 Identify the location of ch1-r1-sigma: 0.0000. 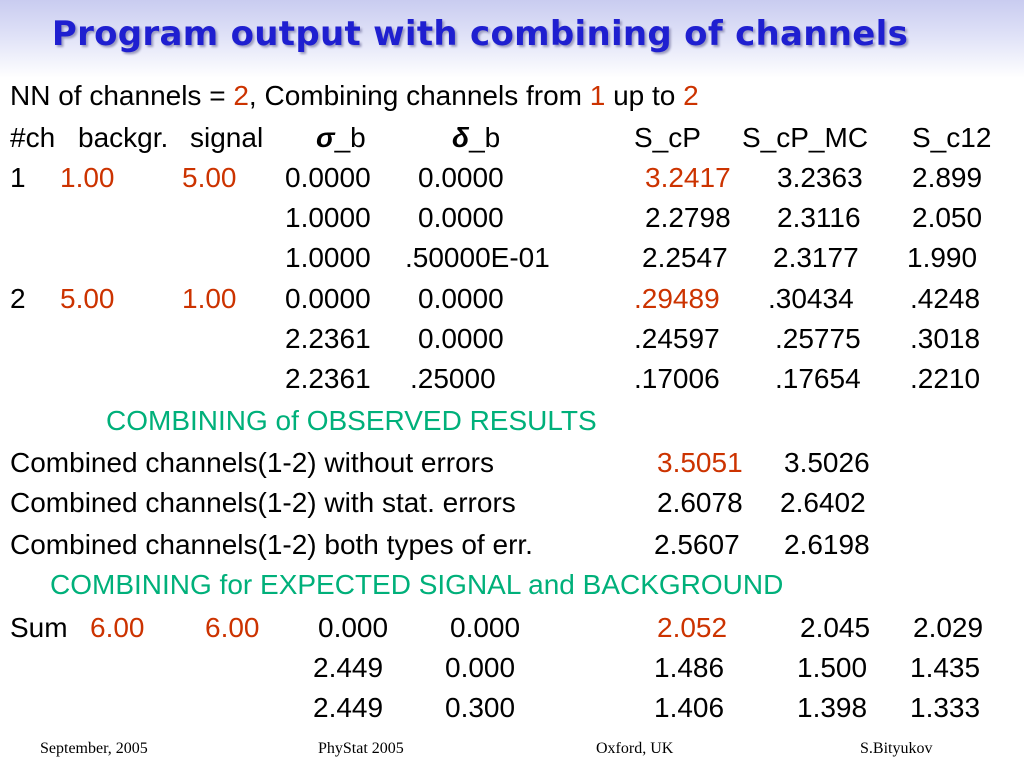
(328, 177).